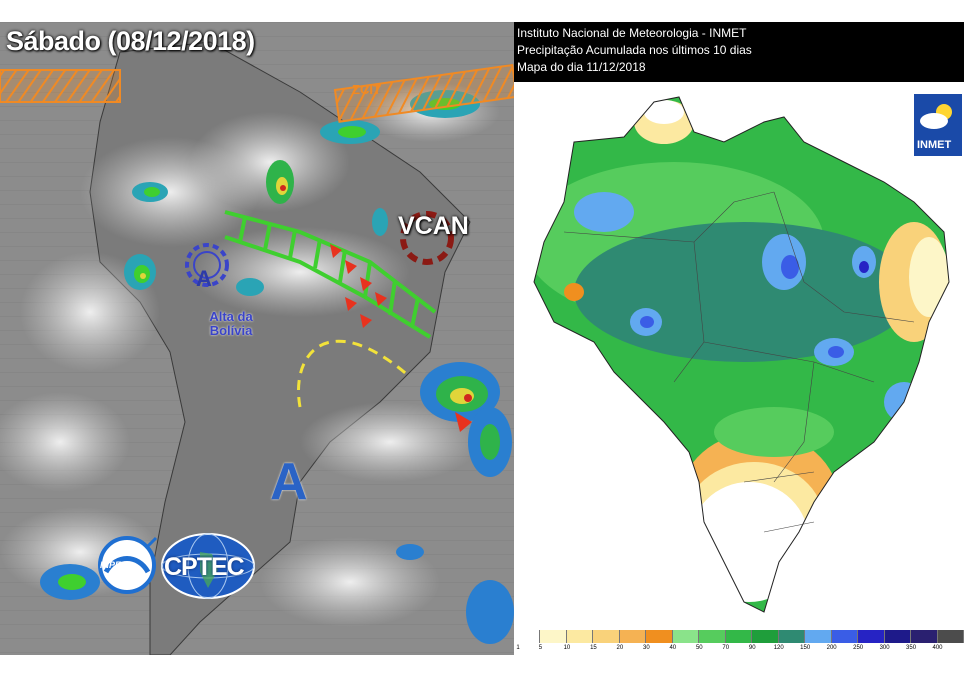  Describe the element at coordinates (130, 41) in the screenshot. I see `satellite-title: Sábado (08/12/2018)` at that location.